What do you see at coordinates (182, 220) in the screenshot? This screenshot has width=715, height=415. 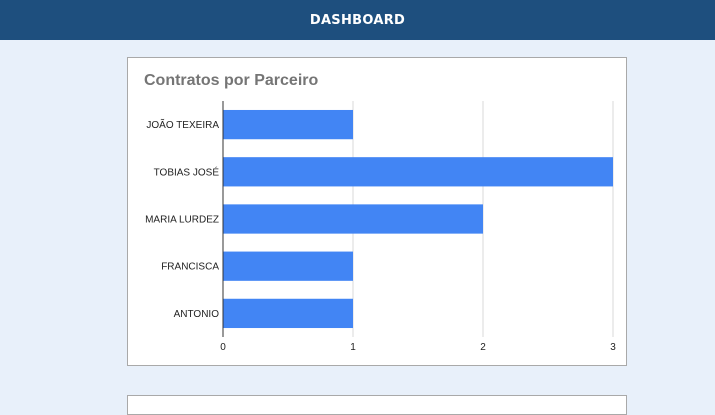 I see `category-label: MARIA LURDEZ` at bounding box center [182, 220].